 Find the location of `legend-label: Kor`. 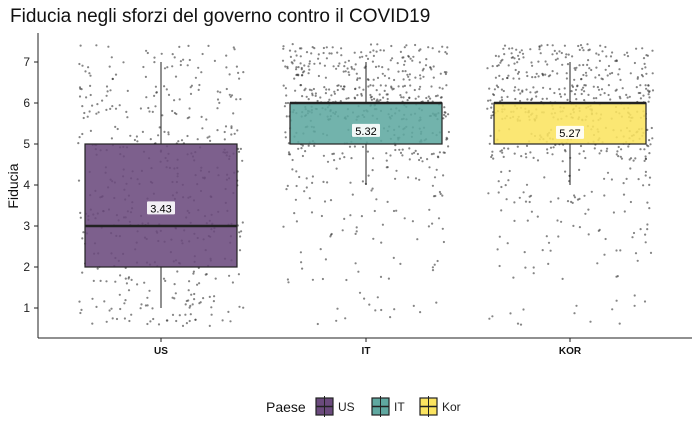

legend-label: Kor is located at coordinates (451, 407).